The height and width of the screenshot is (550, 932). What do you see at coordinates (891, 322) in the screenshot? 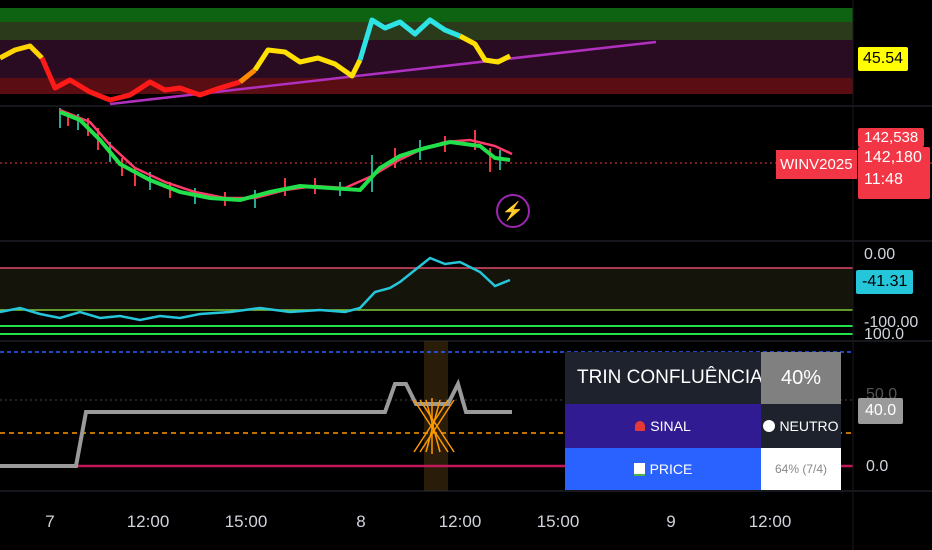
I see `rsi-tick-100-neg: -100.00` at bounding box center [891, 322].